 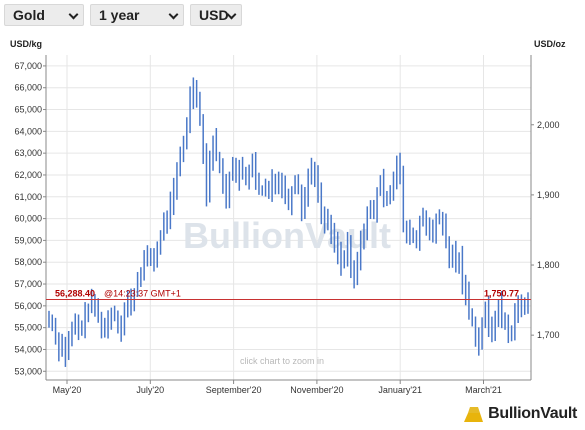 I want to click on currency-select-label: USD, so click(x=214, y=15).